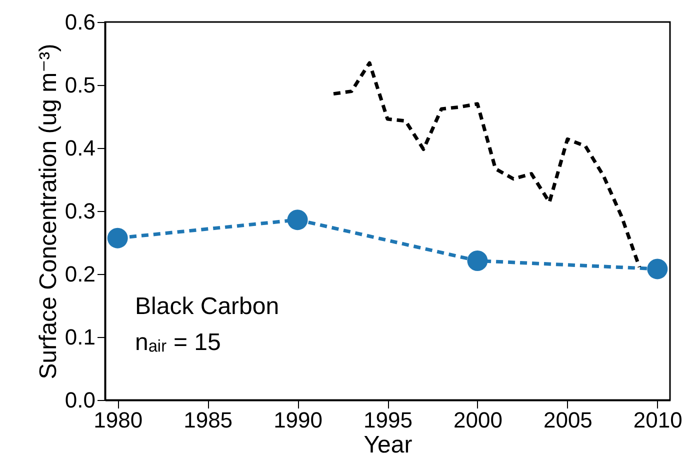  Describe the element at coordinates (567, 420) in the screenshot. I see `x-tick-label: 2005` at that location.